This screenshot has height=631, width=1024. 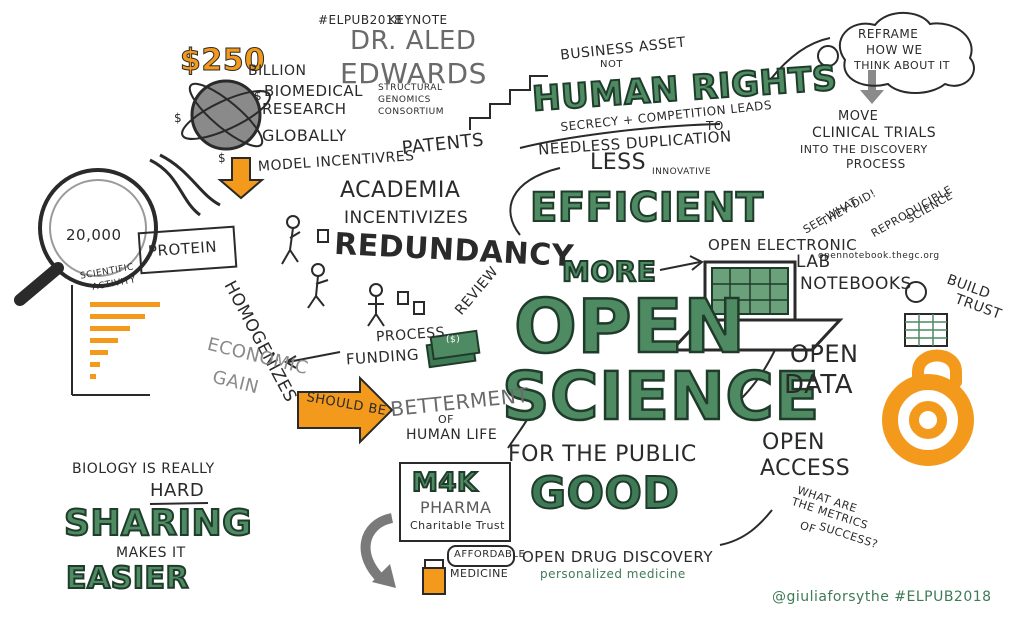 What do you see at coordinates (882, 597) in the screenshot?
I see `artist-credit: @giuliaforsythe #ELPUB2018` at bounding box center [882, 597].